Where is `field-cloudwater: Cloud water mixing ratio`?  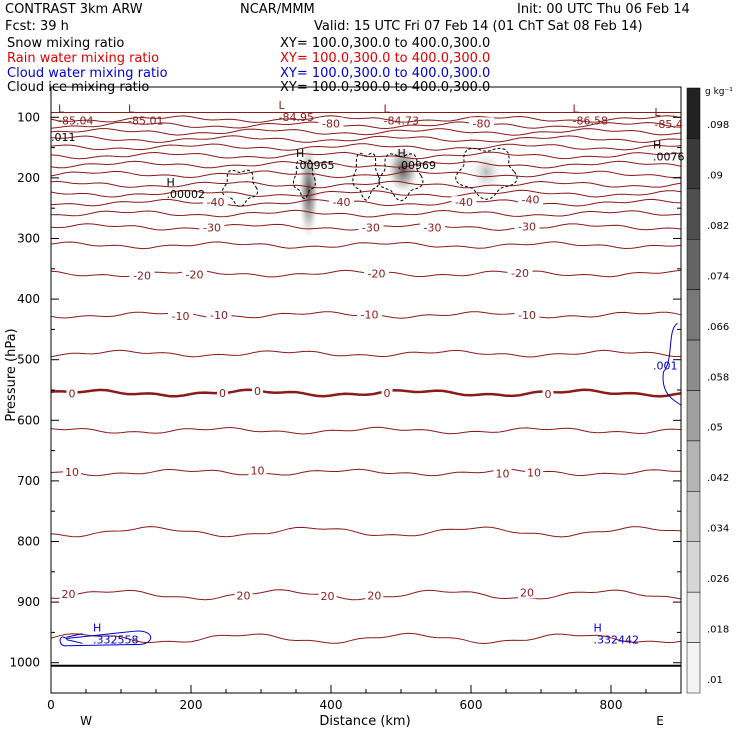
field-cloudwater: Cloud water mixing ratio is located at coordinates (87, 73).